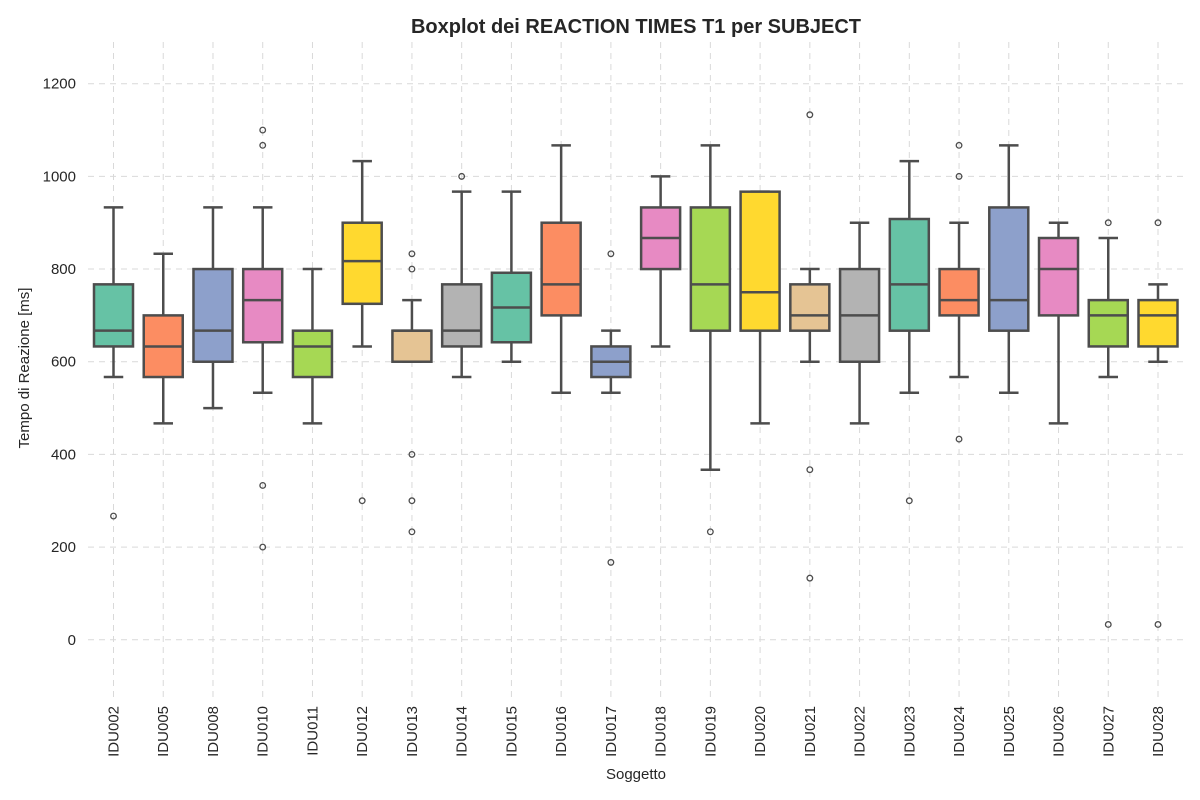  I want to click on y-axis-ticks: 0 200 400 600 800 1000 1200, so click(59, 362).